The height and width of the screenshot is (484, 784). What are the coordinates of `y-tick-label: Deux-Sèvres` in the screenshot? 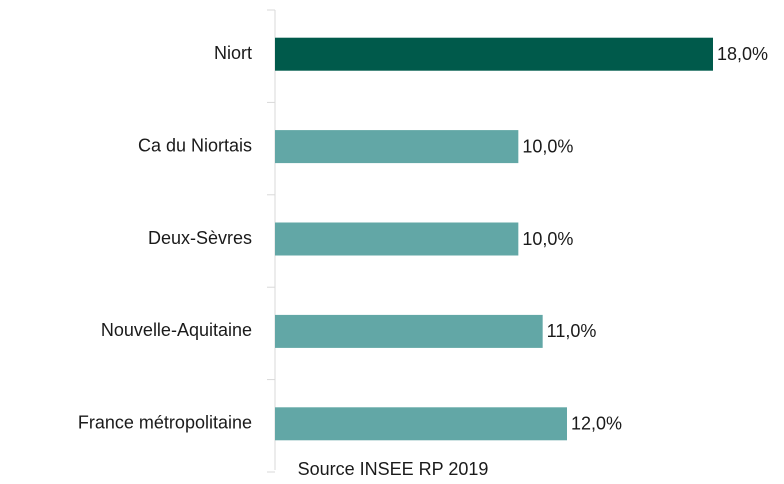 It's located at (200, 238).